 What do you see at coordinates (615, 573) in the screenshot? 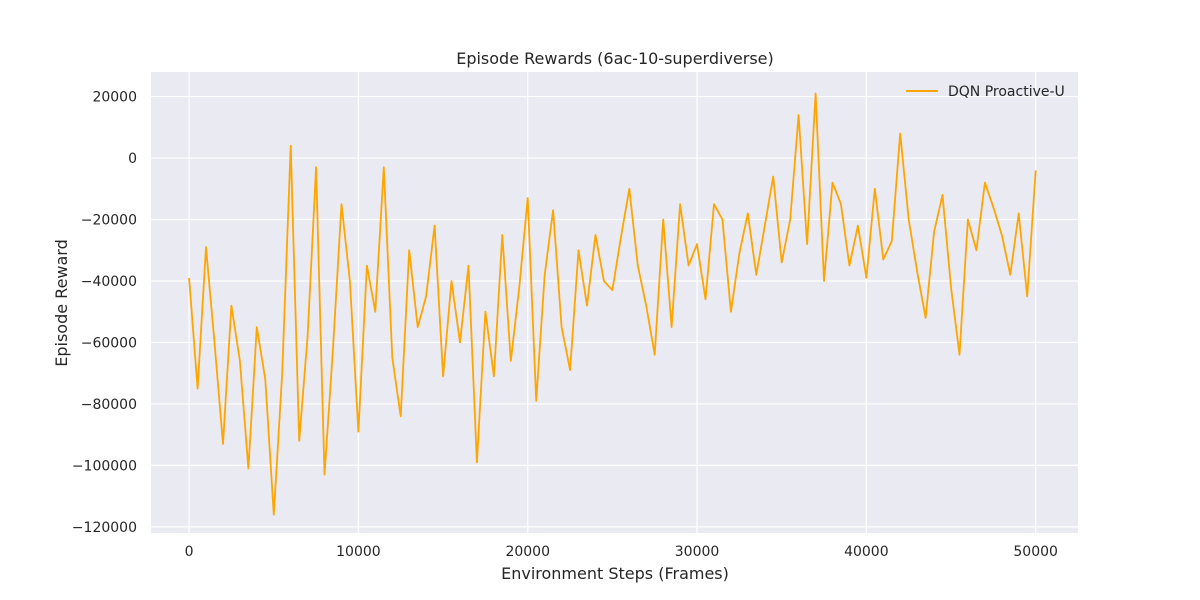
I see `x-axis-label: Environment Steps (Frames)` at bounding box center [615, 573].